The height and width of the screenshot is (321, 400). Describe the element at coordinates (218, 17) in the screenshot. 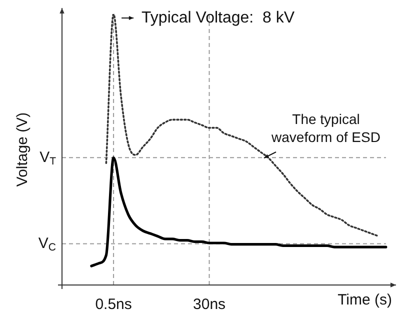

I see `annotation: Typical Voltage: 8 kV` at that location.